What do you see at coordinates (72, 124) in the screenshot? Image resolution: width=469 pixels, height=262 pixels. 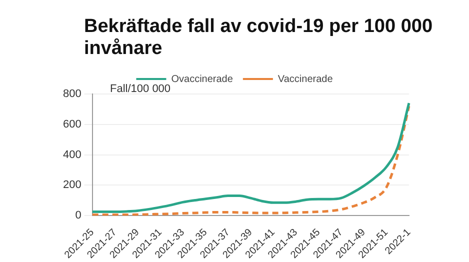 I see `y-tick-label: 600` at bounding box center [72, 124].